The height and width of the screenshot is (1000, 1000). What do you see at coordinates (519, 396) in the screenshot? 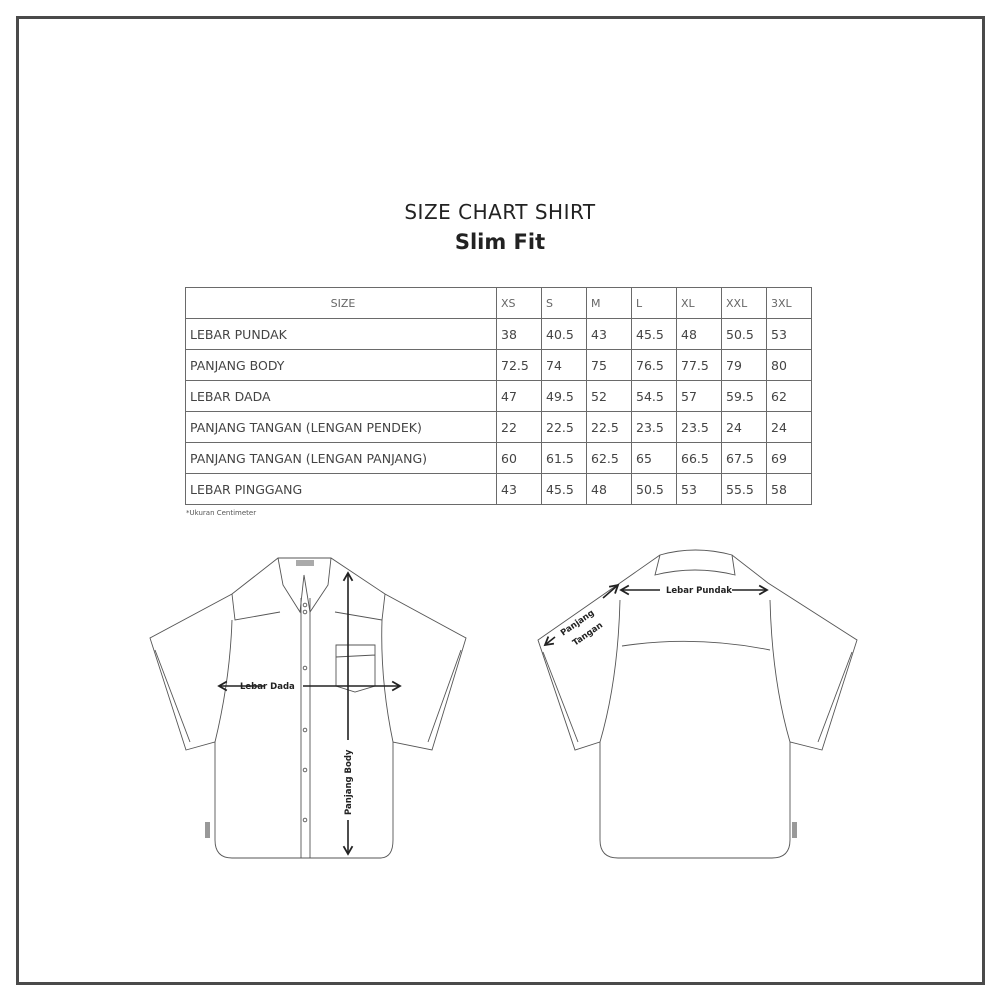
I see `measurement-value: 47` at bounding box center [519, 396].